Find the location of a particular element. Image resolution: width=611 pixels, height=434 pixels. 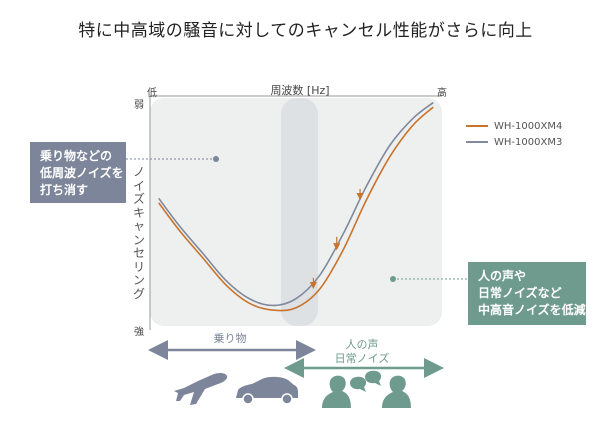

x-tick-high: 高 is located at coordinates (442, 93).